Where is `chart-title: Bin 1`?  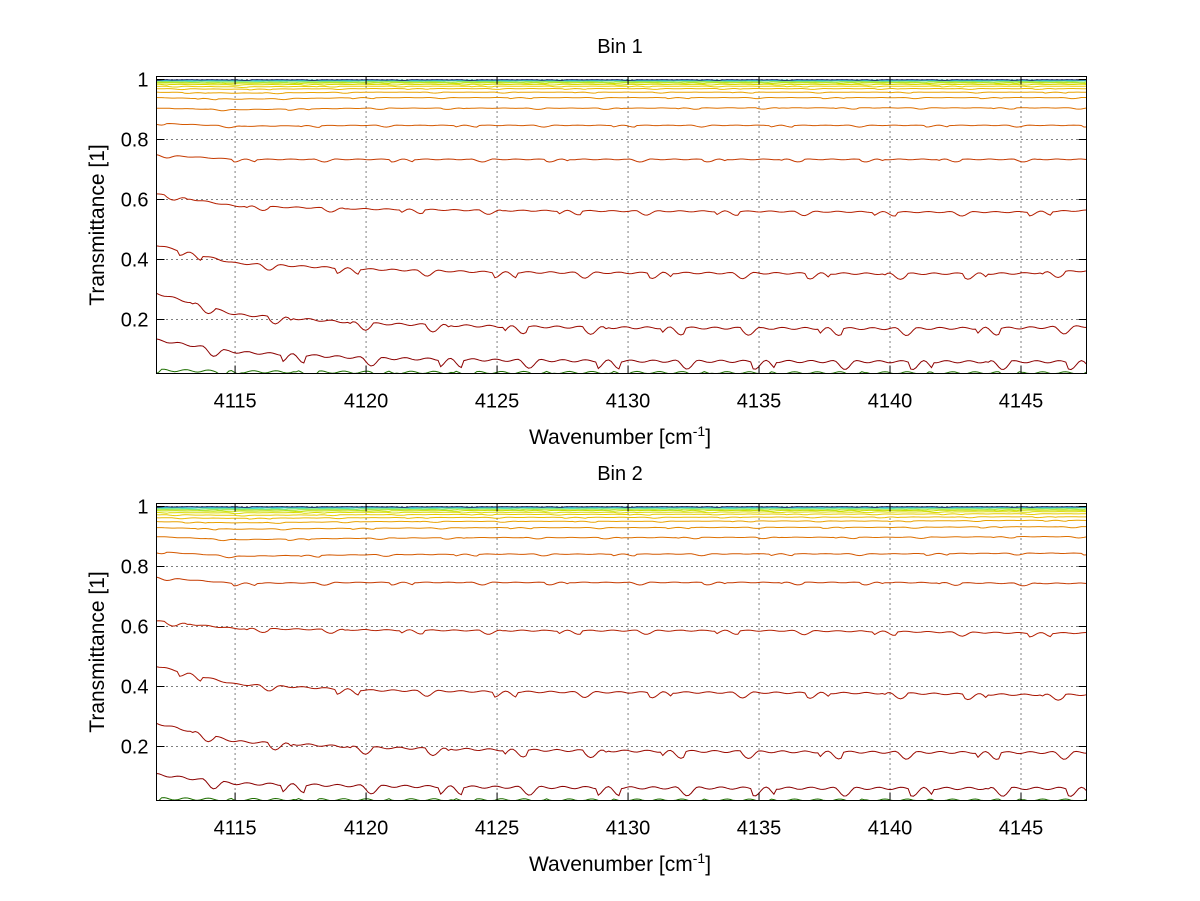
chart-title: Bin 1 is located at coordinates (620, 47).